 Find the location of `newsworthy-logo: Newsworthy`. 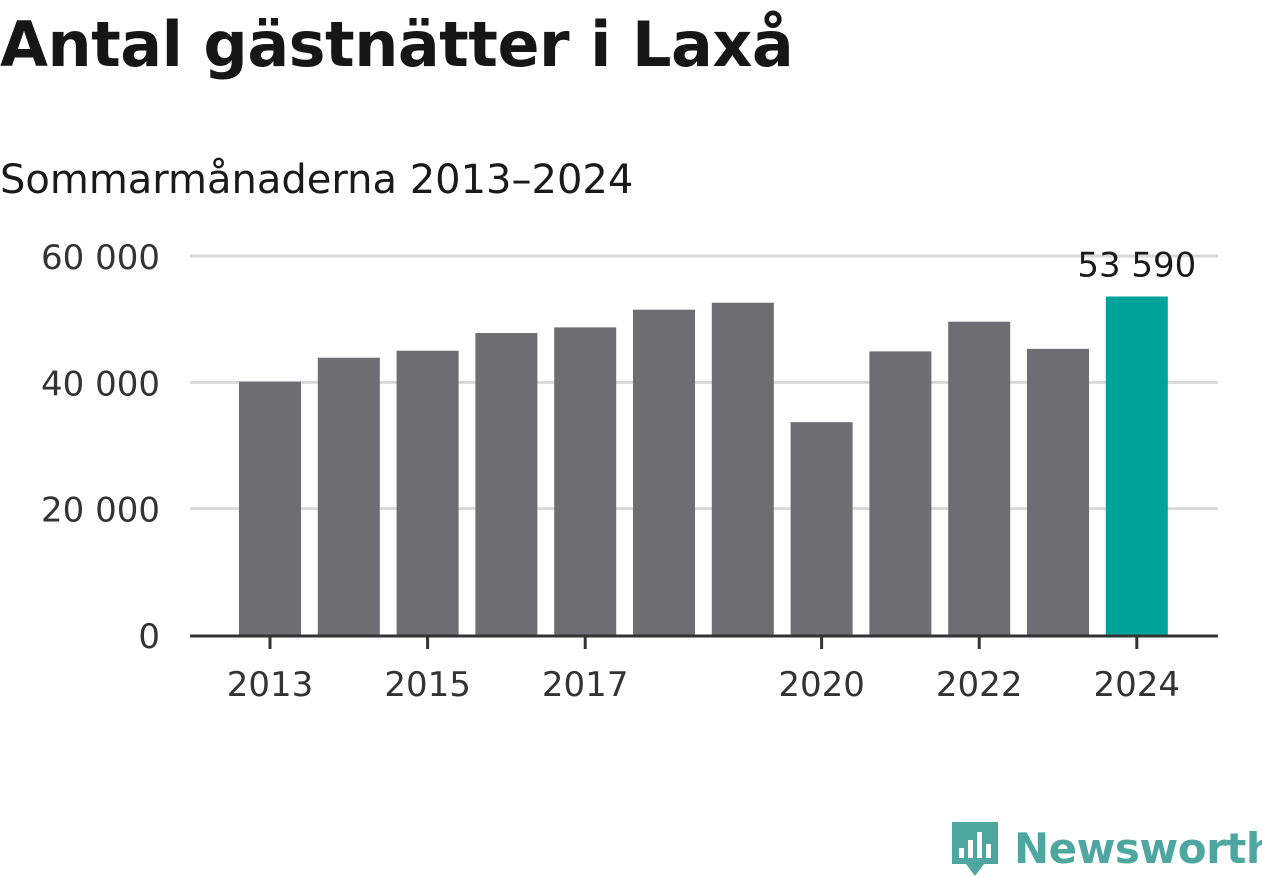

newsworthy-logo: Newsworthy is located at coordinates (1106, 848).